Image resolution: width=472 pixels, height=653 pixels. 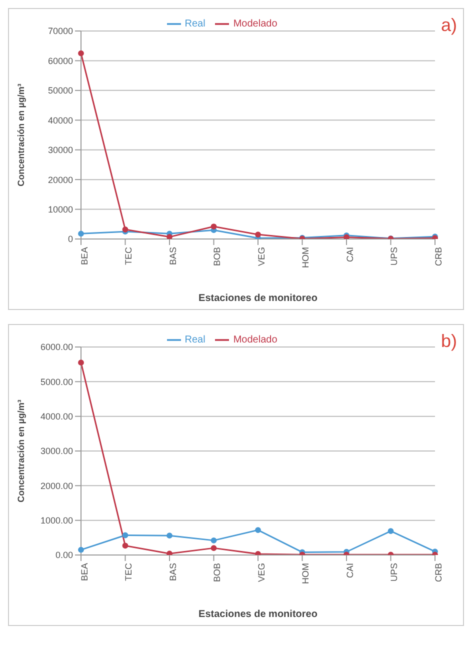 What do you see at coordinates (60, 91) in the screenshot?
I see `y-tick-label: 50000` at bounding box center [60, 91].